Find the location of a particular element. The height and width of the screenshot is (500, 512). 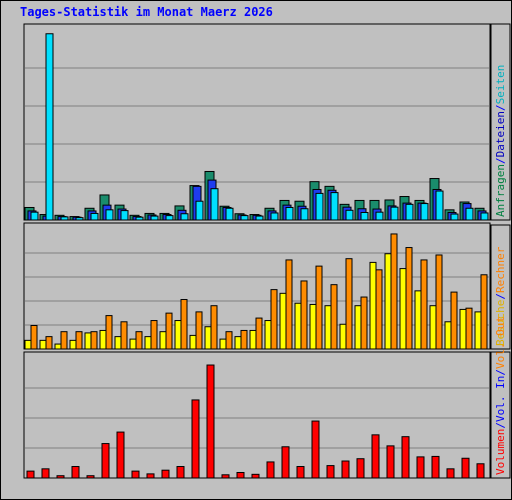

legend-entry: Besuche is located at coordinates (500, 323).